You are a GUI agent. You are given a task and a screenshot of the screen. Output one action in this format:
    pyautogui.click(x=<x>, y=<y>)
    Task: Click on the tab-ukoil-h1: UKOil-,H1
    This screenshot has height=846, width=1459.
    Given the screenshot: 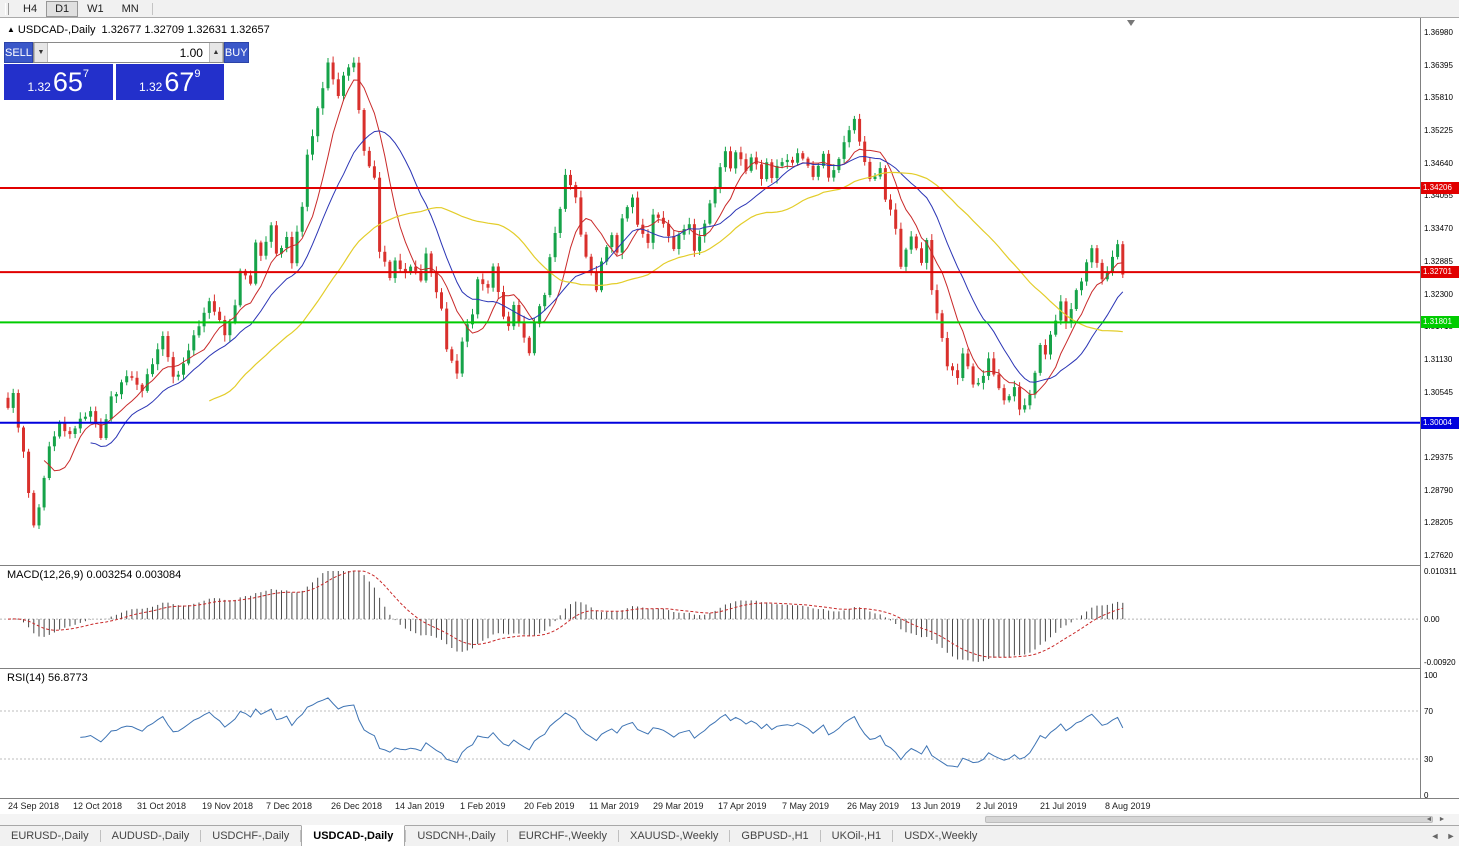 What is the action you would take?
    pyautogui.click(x=856, y=836)
    